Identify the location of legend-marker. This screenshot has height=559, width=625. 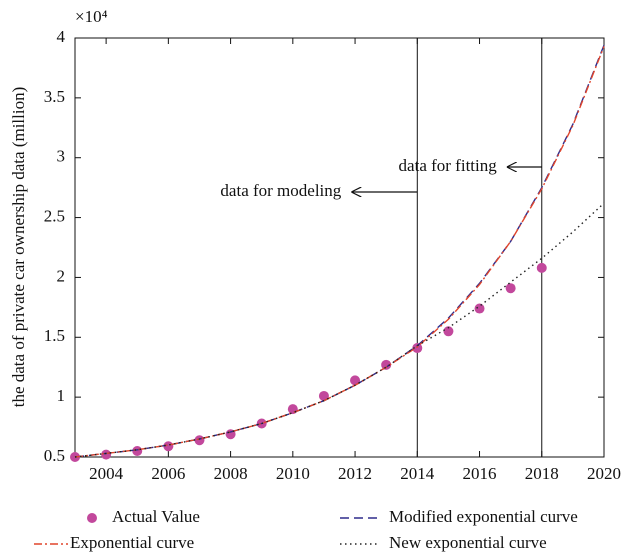
(92, 518).